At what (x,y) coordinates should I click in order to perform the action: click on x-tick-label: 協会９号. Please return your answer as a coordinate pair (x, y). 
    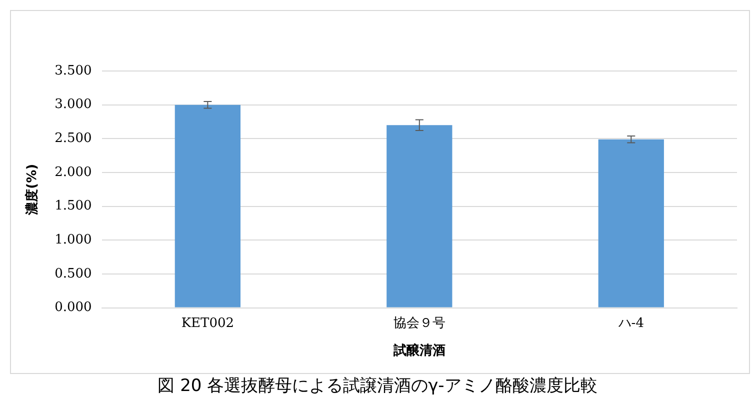
    Looking at the image, I should click on (419, 323).